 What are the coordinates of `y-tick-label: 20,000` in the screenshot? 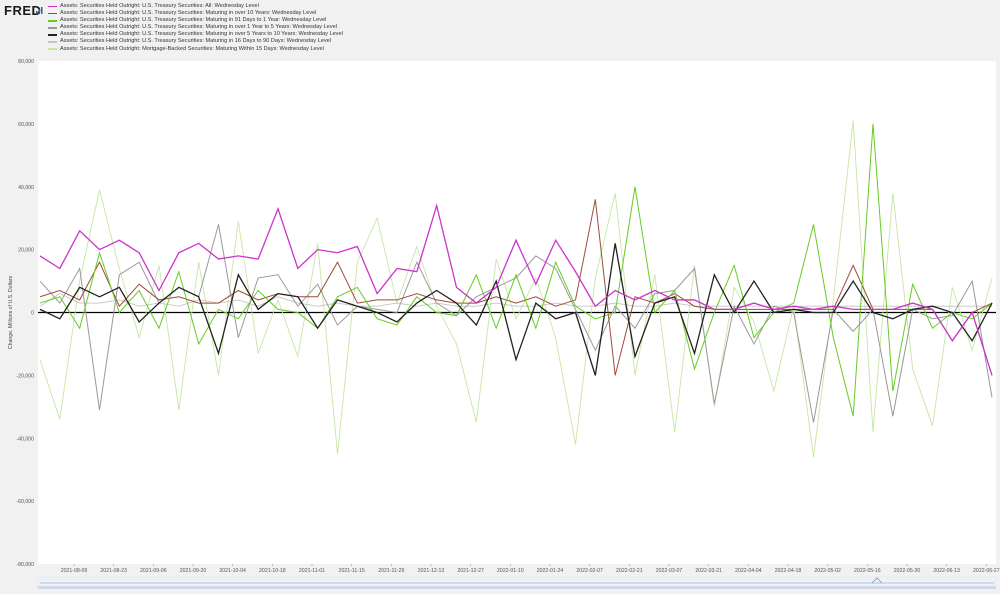 It's located at (26, 251).